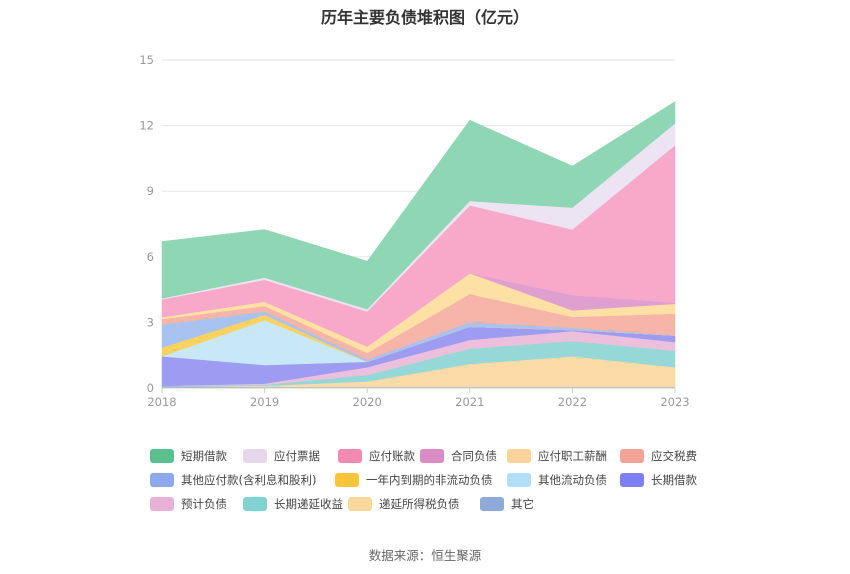  What do you see at coordinates (469, 402) in the screenshot?
I see `x-tick-label: 2021` at bounding box center [469, 402].